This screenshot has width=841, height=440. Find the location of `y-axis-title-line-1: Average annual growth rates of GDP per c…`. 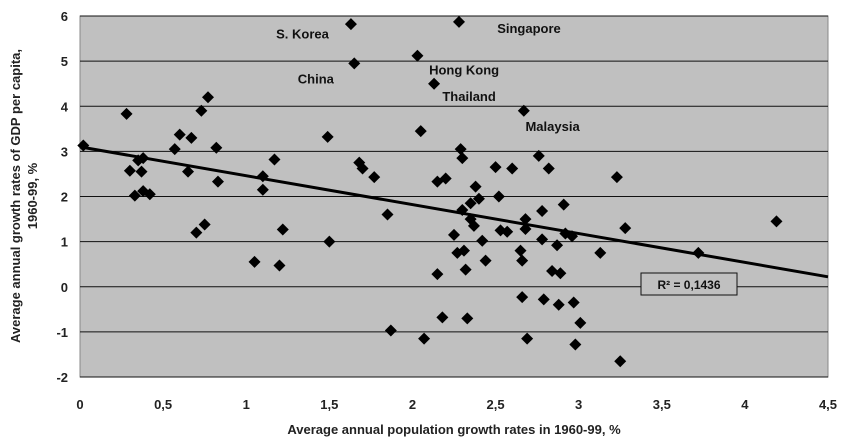

y-axis-title-line-1: Average annual growth rates of GDP per c… is located at coordinates (15, 196).